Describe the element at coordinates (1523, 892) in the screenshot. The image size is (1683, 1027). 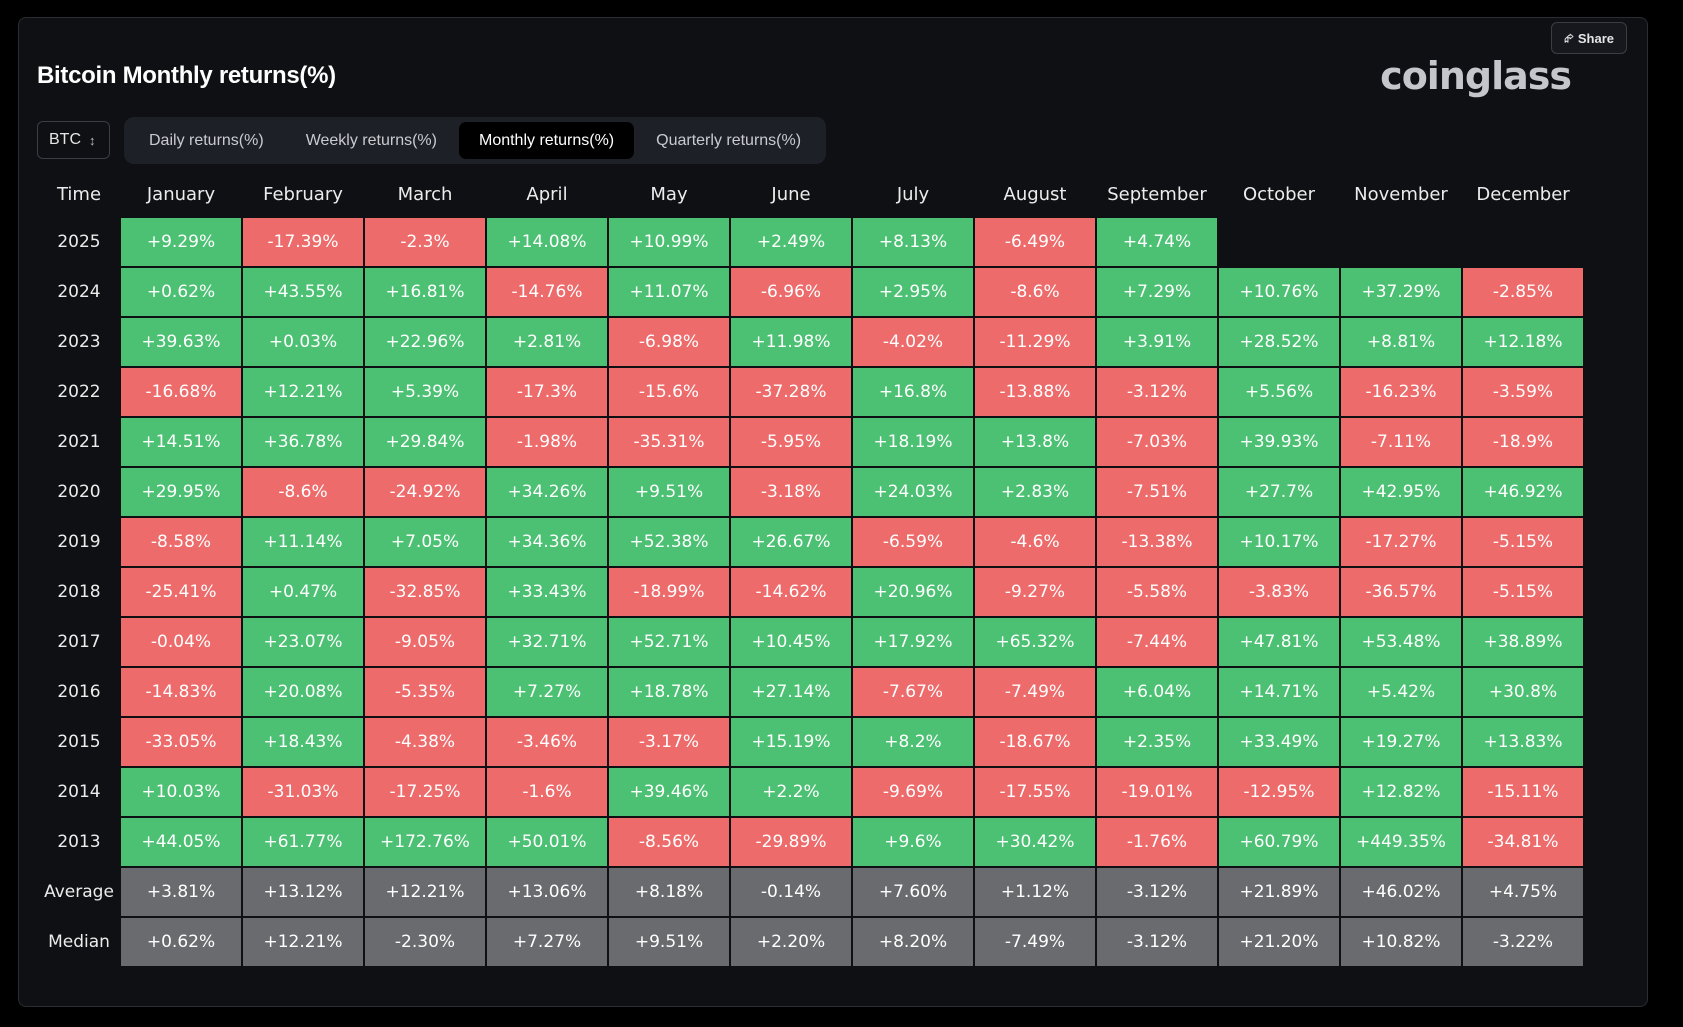
I see `return-cell: +4.75%` at that location.